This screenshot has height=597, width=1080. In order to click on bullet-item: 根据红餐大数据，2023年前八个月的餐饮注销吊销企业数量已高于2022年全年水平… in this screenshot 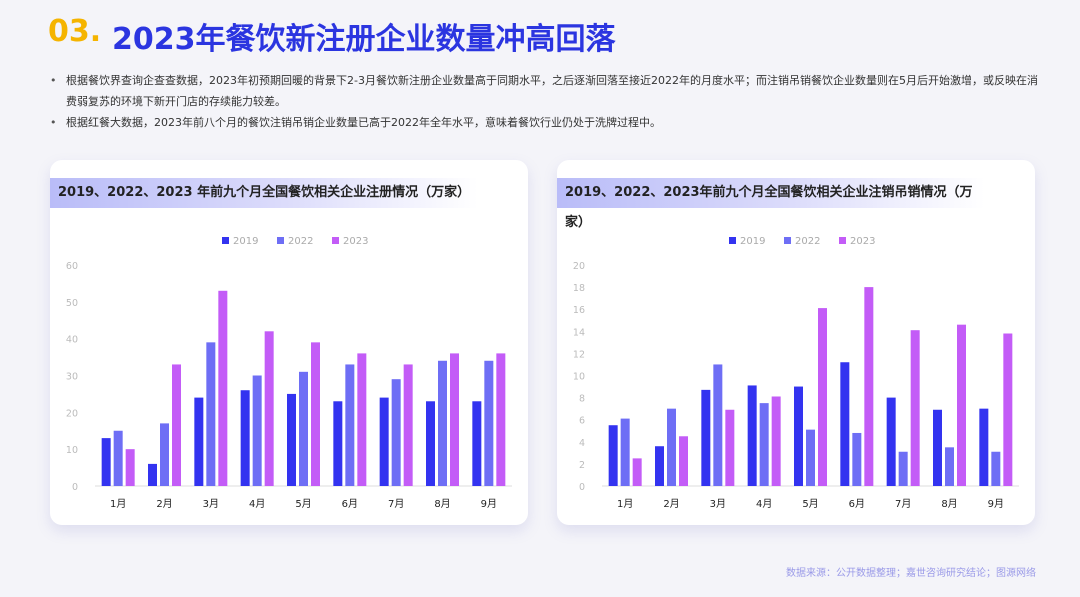, I will do `click(543, 122)`.